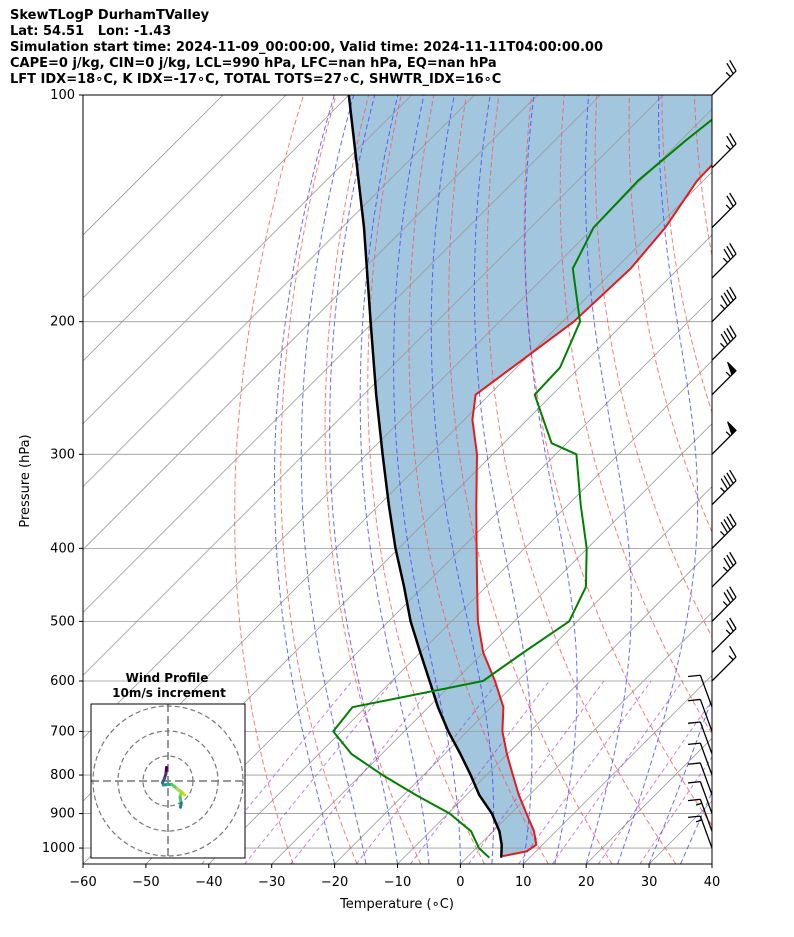 This screenshot has width=794, height=937. I want to click on title-station: SkewTLogP DurhamTValley, so click(110, 15).